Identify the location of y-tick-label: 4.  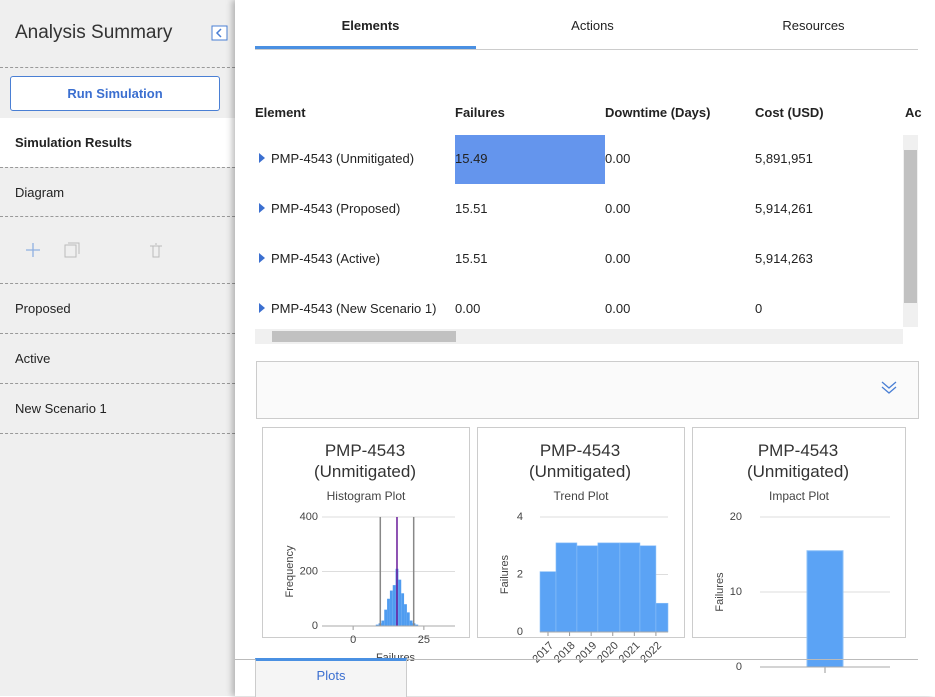
(520, 517).